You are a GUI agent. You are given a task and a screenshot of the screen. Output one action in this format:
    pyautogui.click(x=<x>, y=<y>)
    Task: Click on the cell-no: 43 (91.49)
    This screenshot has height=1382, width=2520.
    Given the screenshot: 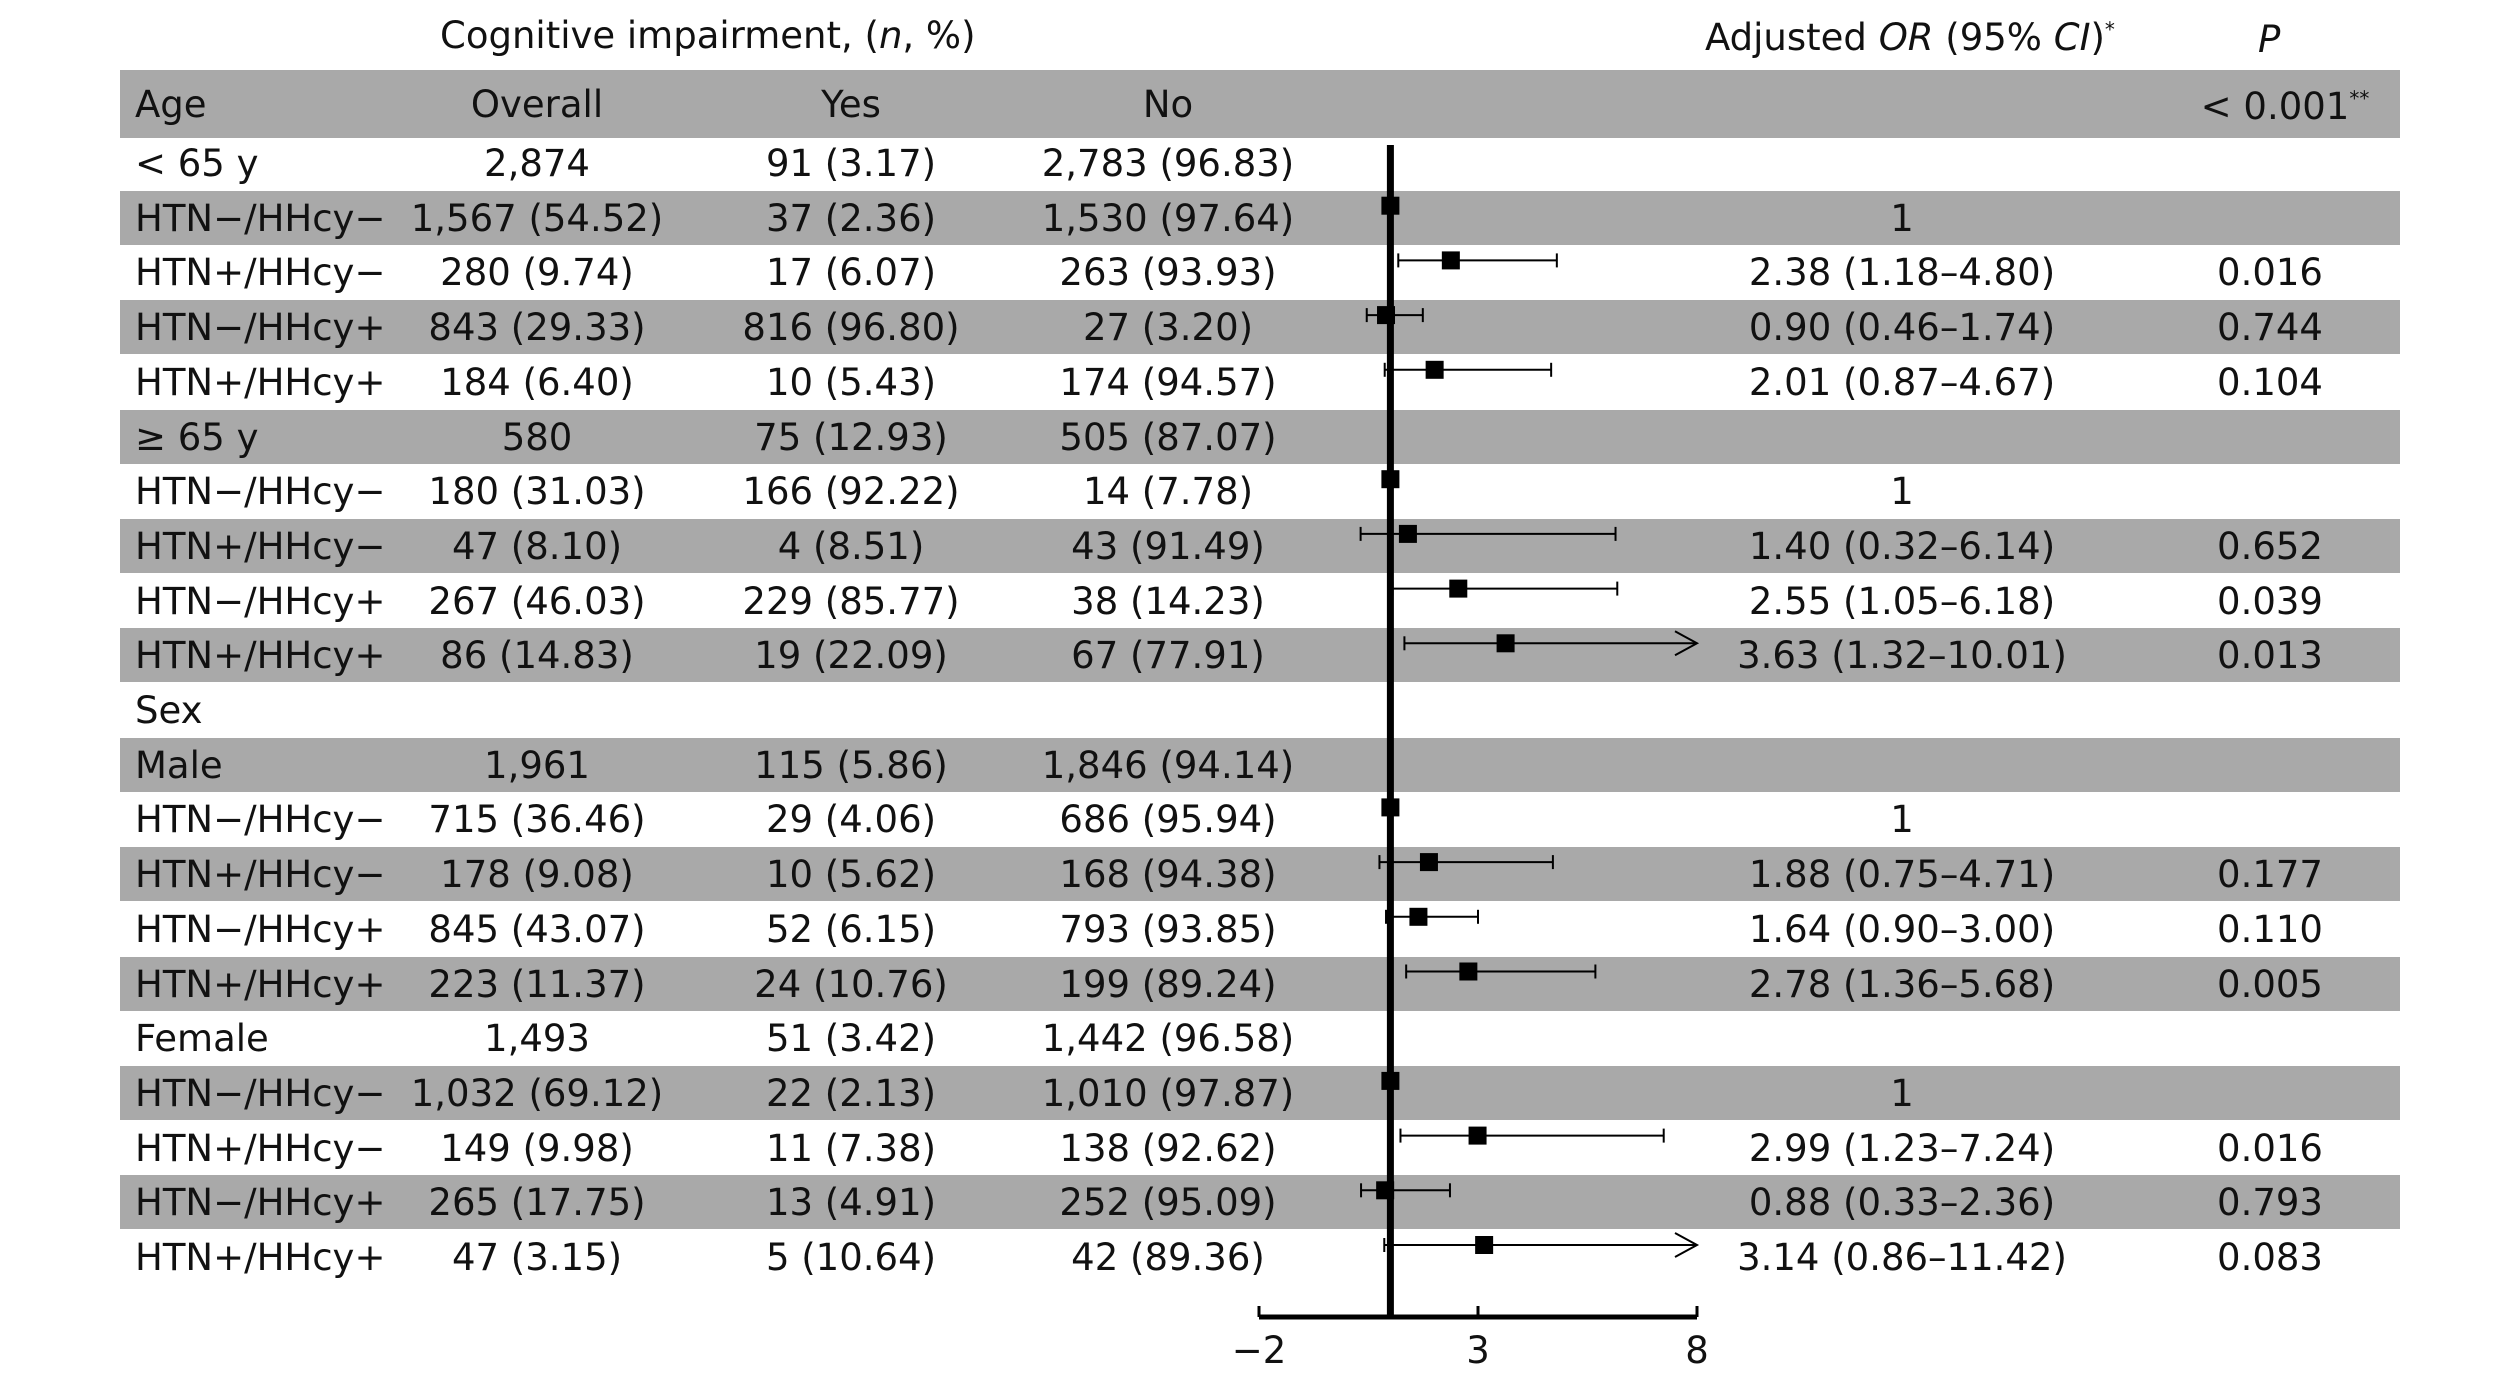 What is the action you would take?
    pyautogui.click(x=1168, y=546)
    